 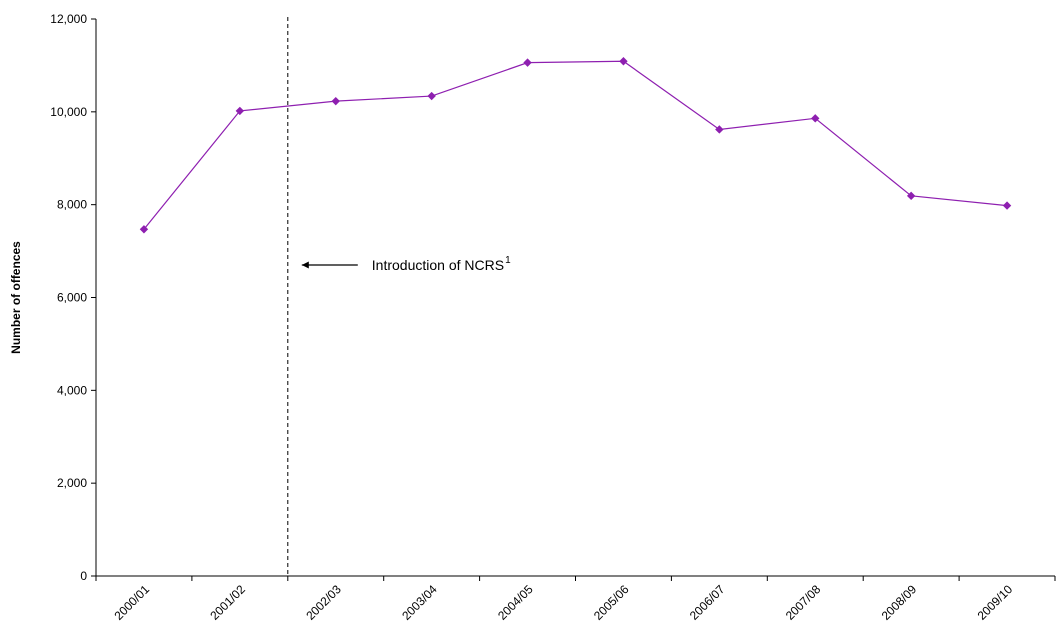 What do you see at coordinates (72, 205) in the screenshot?
I see `y-tick-label: 8,000` at bounding box center [72, 205].